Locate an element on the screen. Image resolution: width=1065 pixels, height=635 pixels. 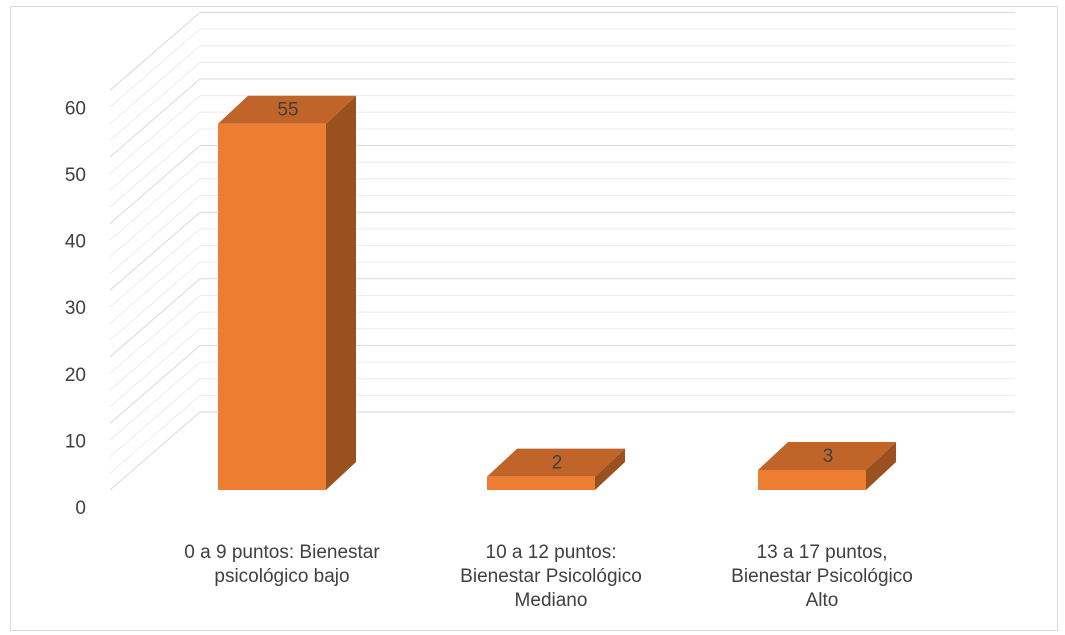
y-tick-label: 0 is located at coordinates (80, 508).